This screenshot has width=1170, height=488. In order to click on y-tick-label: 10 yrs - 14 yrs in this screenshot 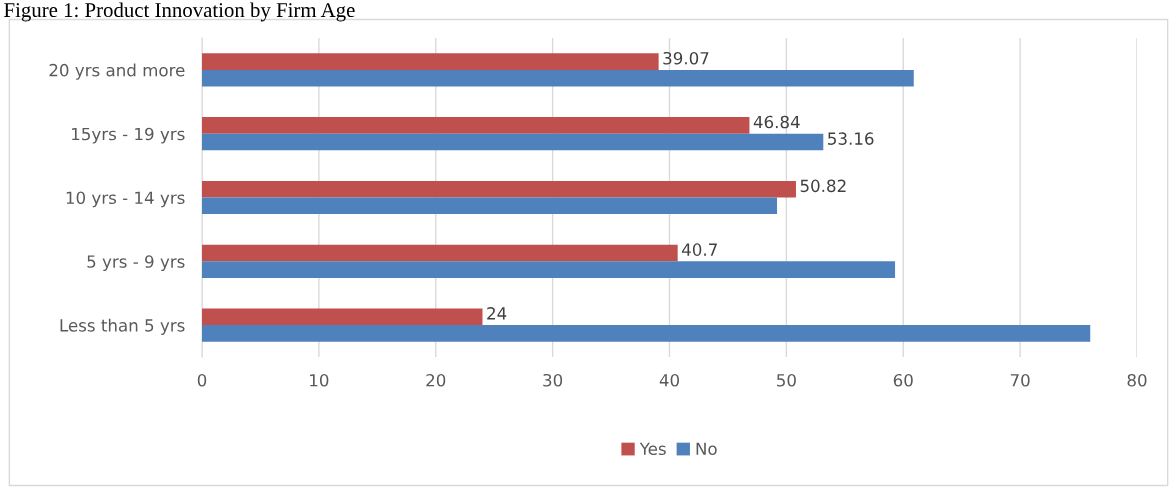, I will do `click(125, 199)`.